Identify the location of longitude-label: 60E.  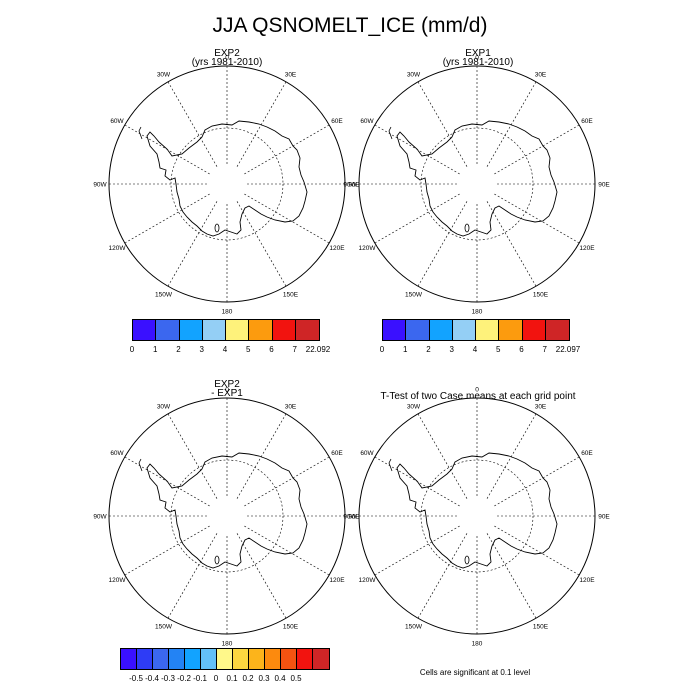
(337, 453).